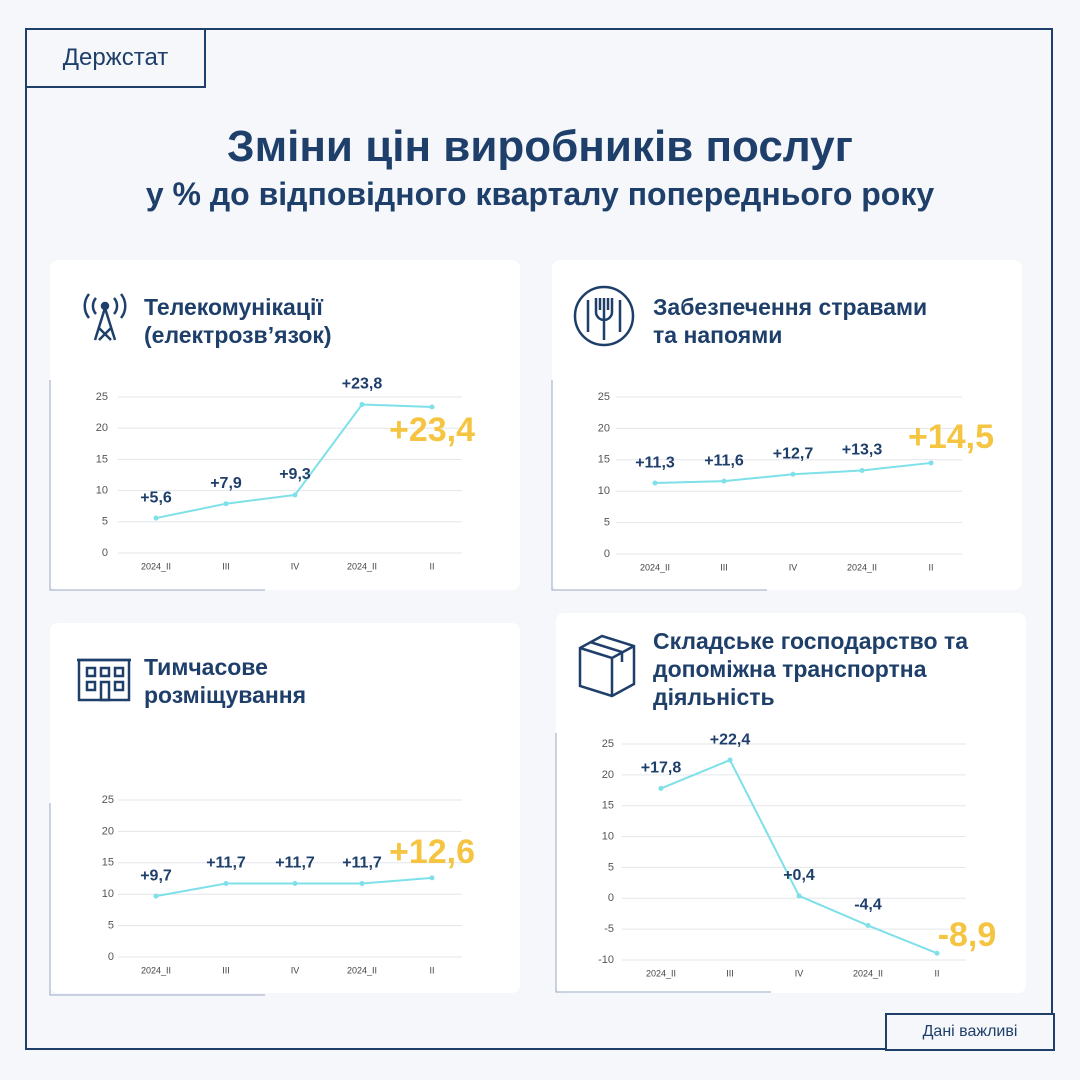  What do you see at coordinates (868, 905) in the screenshot?
I see `value-label: -4,4` at bounding box center [868, 905].